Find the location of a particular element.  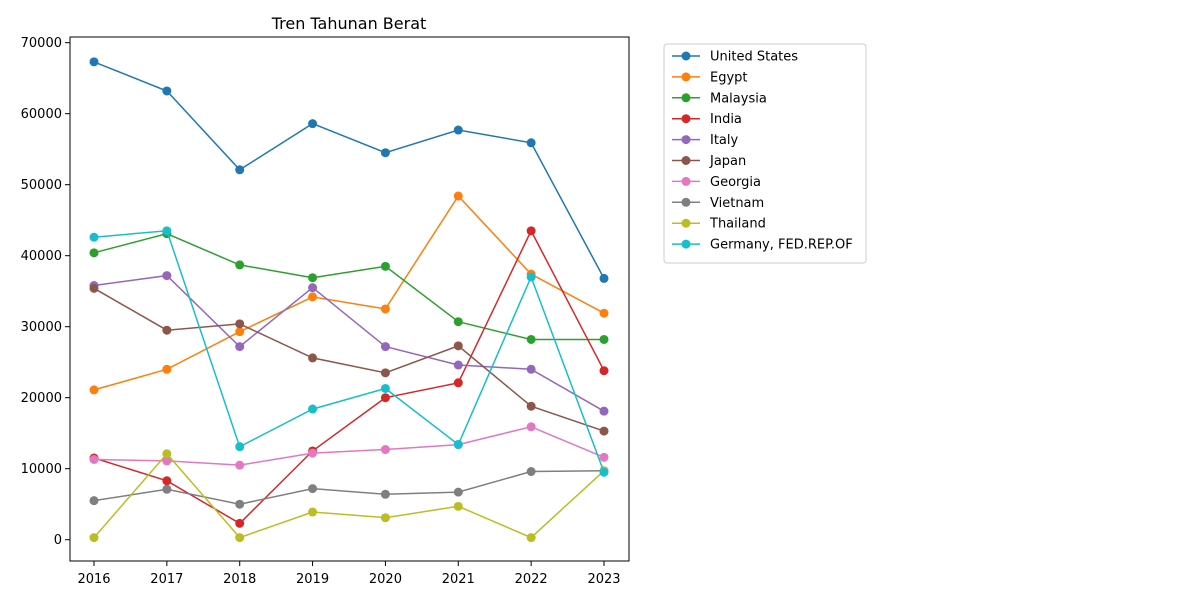

legend-label: Egypt is located at coordinates (729, 77).